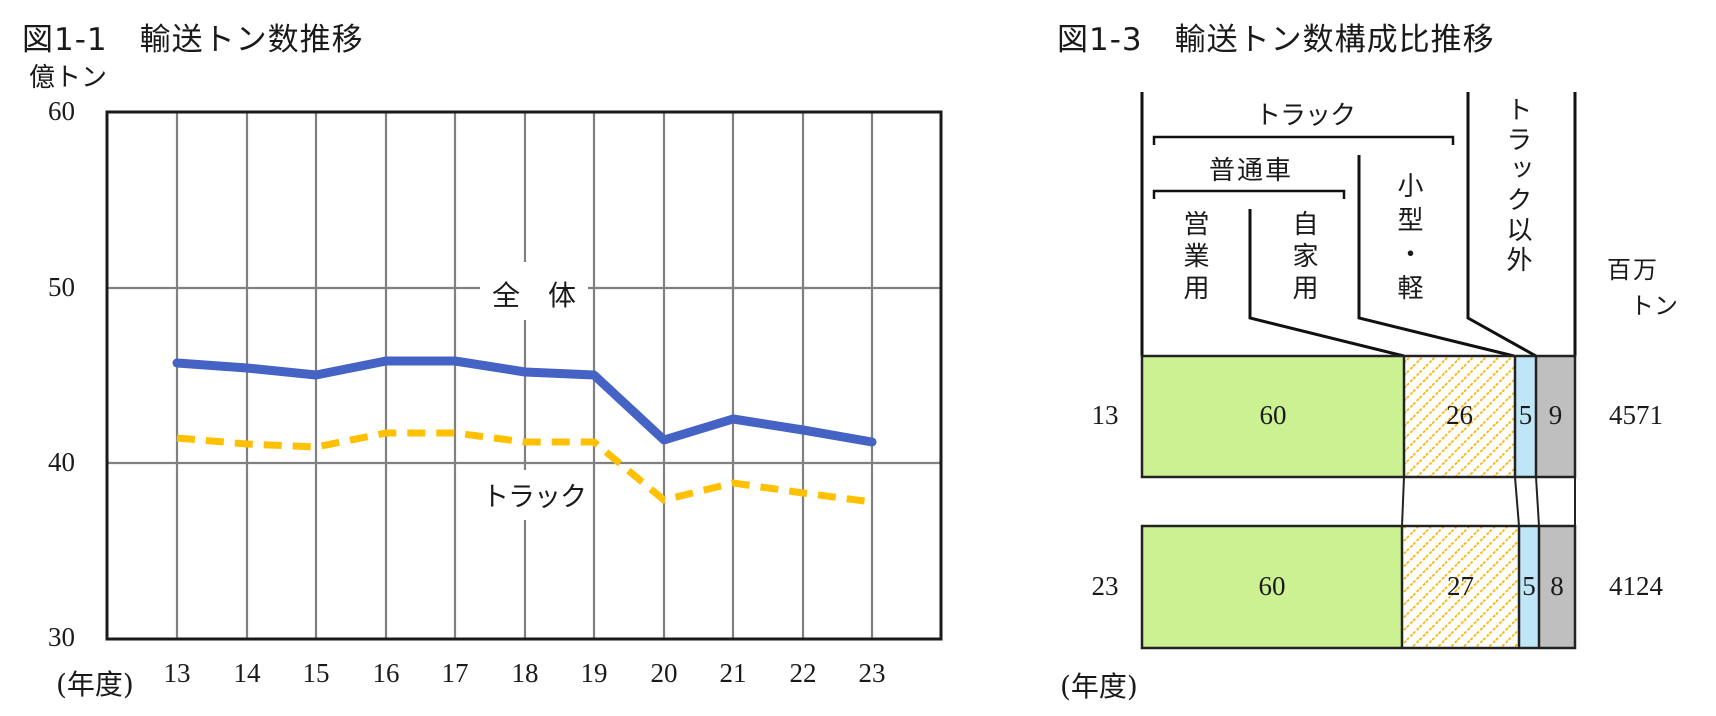 The image size is (1716, 716). What do you see at coordinates (1194, 258) in the screenshot?
I see `header-commercial: 営業用` at bounding box center [1194, 258].